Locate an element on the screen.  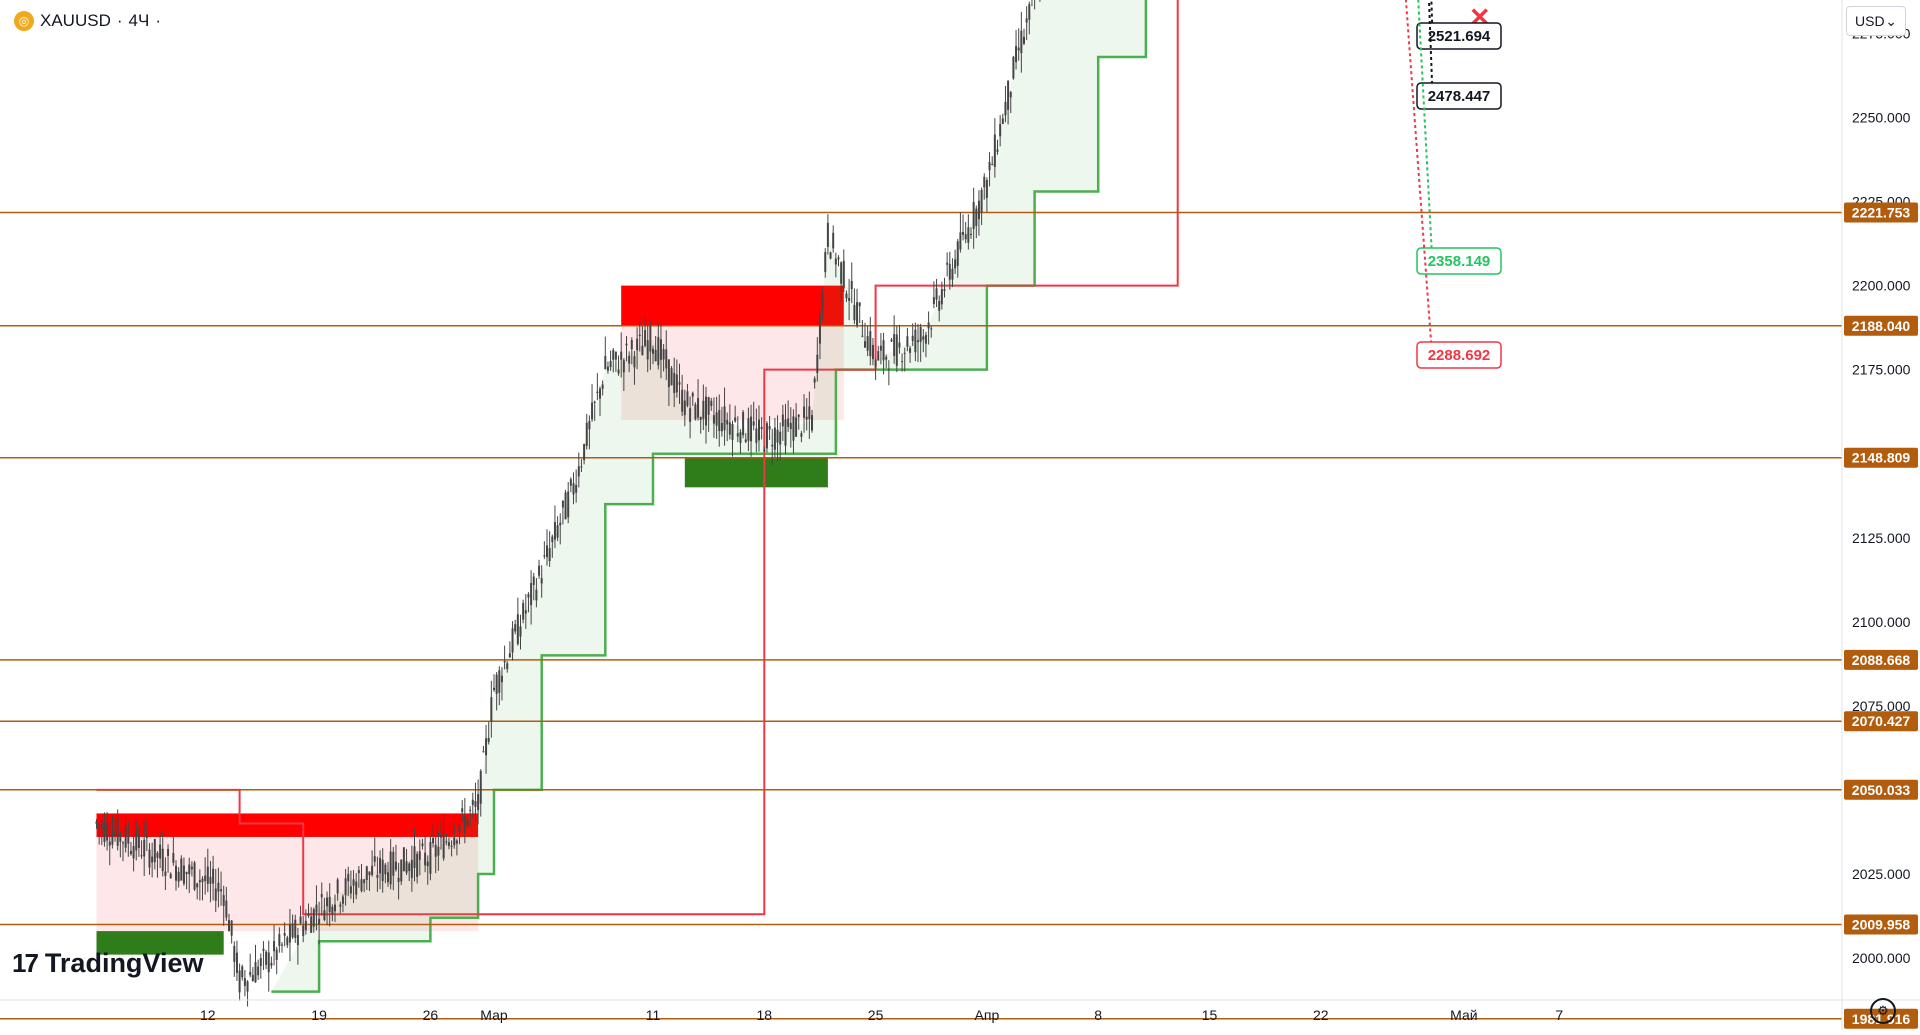
stop-cross-icon is located at coordinates (1480, 16).